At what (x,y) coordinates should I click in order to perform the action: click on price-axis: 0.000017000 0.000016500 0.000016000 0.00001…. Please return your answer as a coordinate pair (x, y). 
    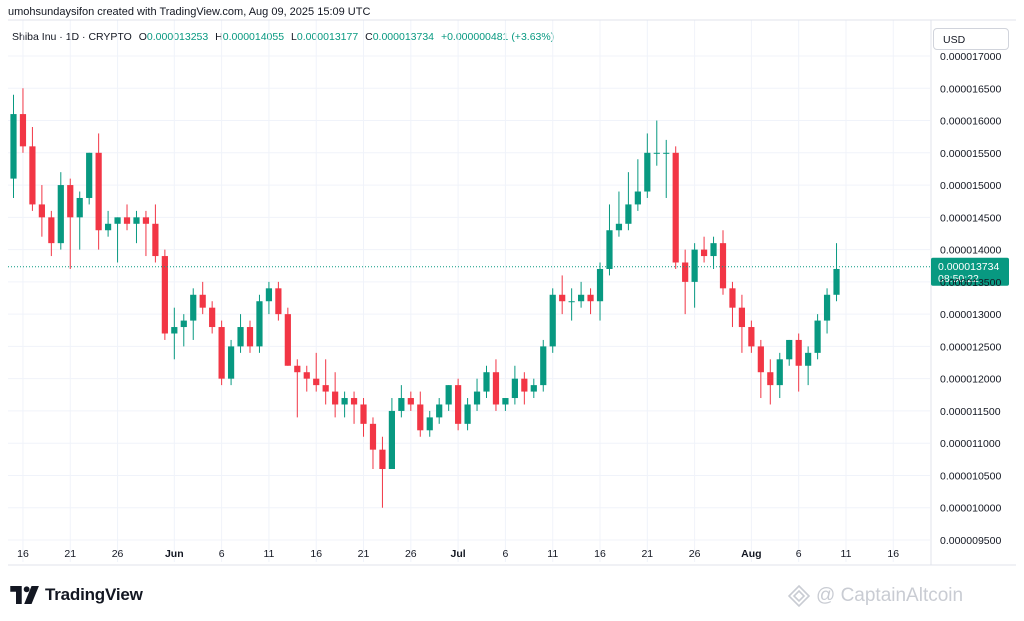
    Looking at the image, I should click on (970, 299).